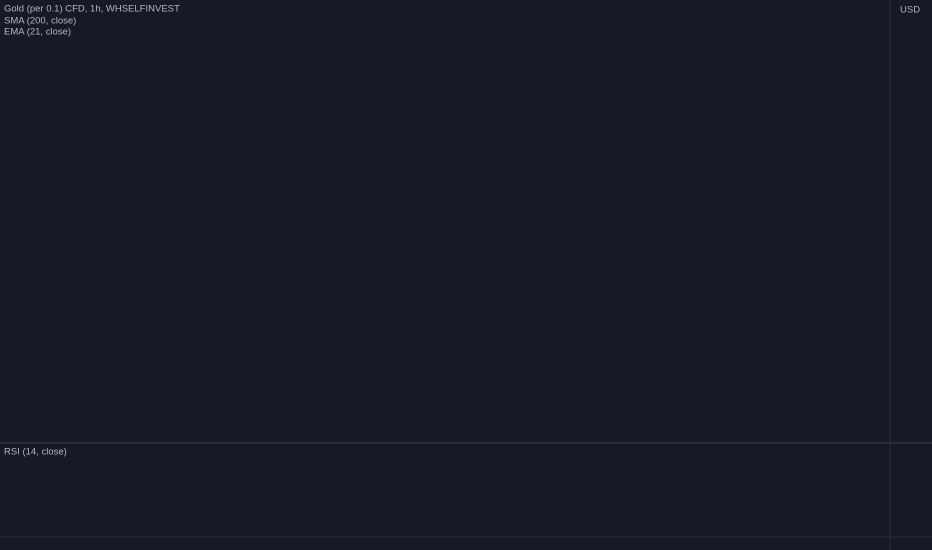 This screenshot has height=550, width=932. Describe the element at coordinates (910, 10) in the screenshot. I see `currency: USD` at that location.